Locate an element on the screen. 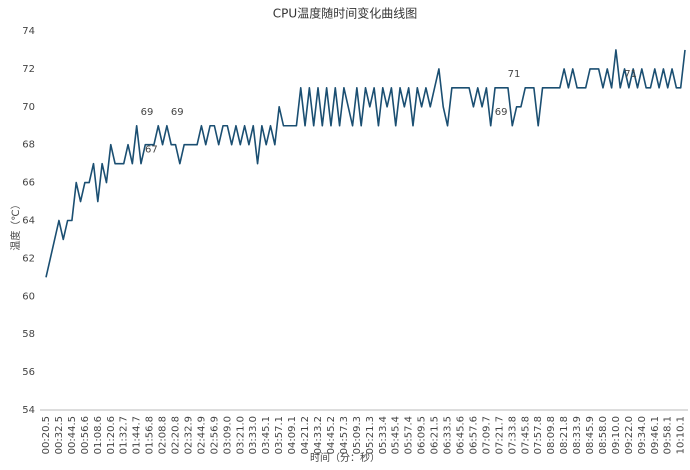  x-tick-label: 00:32.5 is located at coordinates (59, 435).